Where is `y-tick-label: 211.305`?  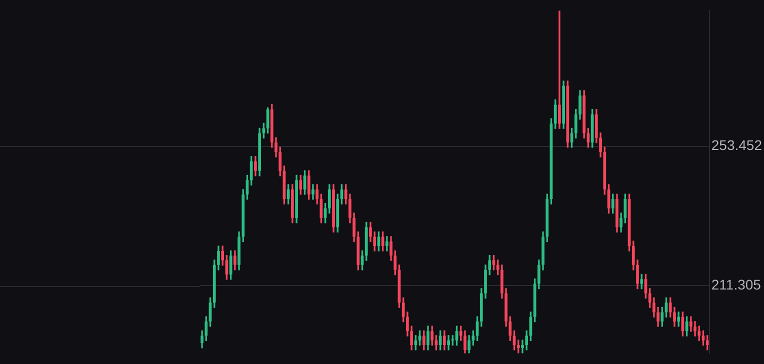 y-tick-label: 211.305 is located at coordinates (736, 284).